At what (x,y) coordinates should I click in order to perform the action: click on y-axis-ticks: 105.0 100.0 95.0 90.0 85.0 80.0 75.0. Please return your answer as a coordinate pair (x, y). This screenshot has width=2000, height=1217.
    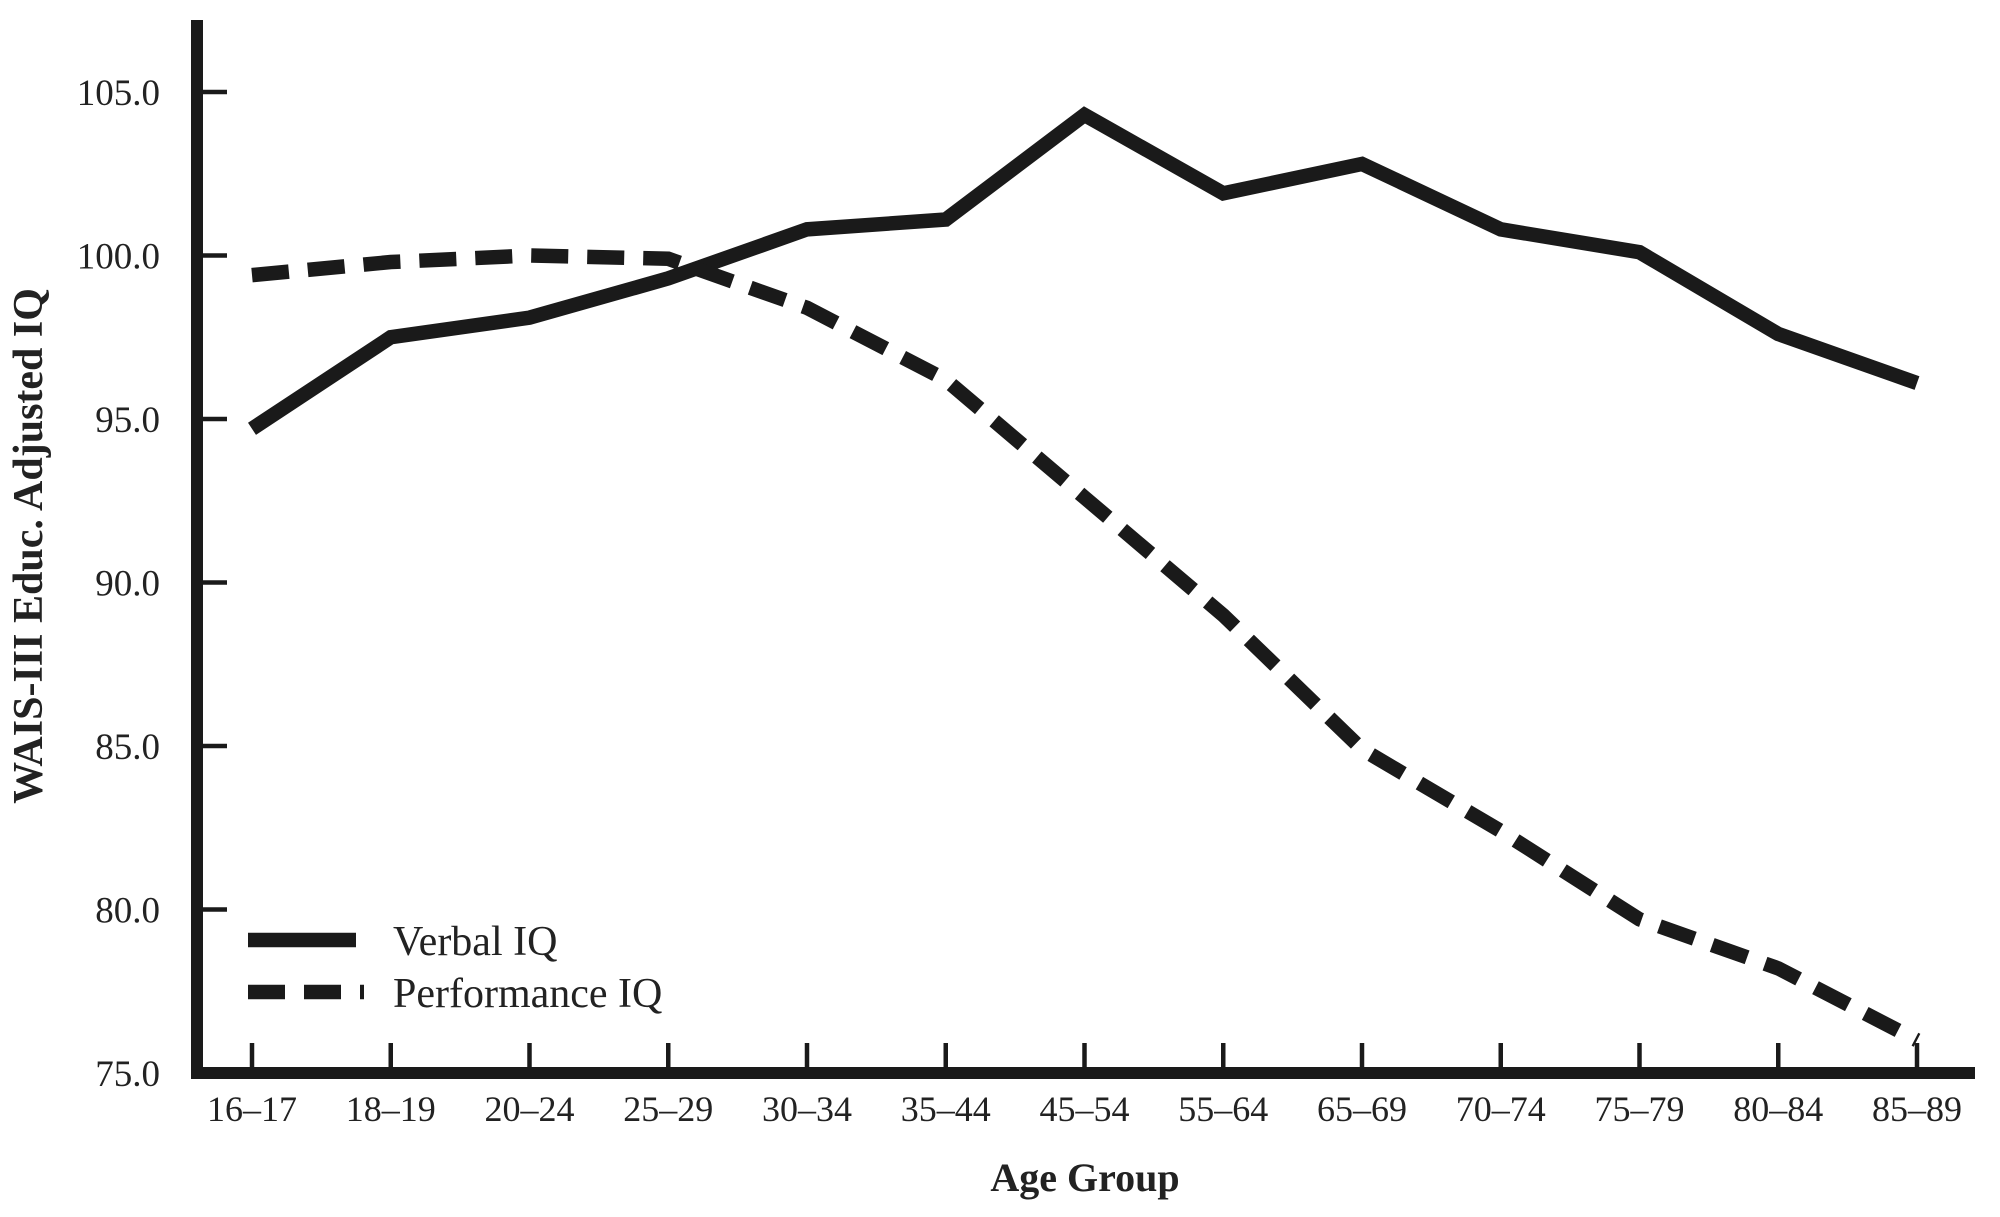
    Looking at the image, I should click on (152, 584).